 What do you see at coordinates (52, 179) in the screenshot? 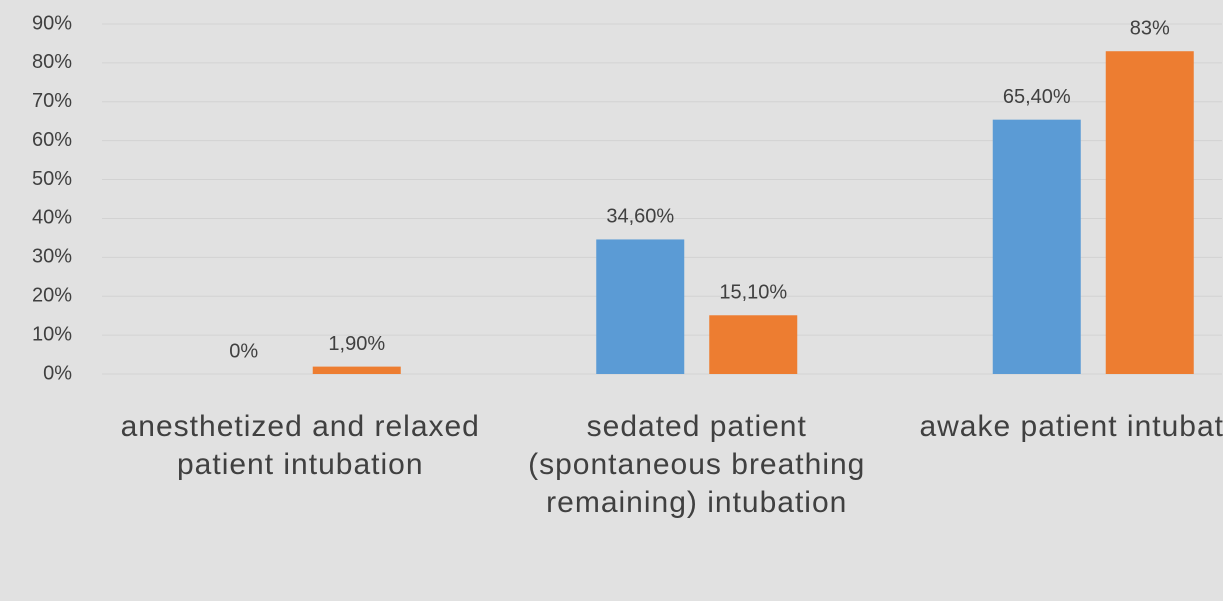
I see `y-tick-label: 50%` at bounding box center [52, 179].